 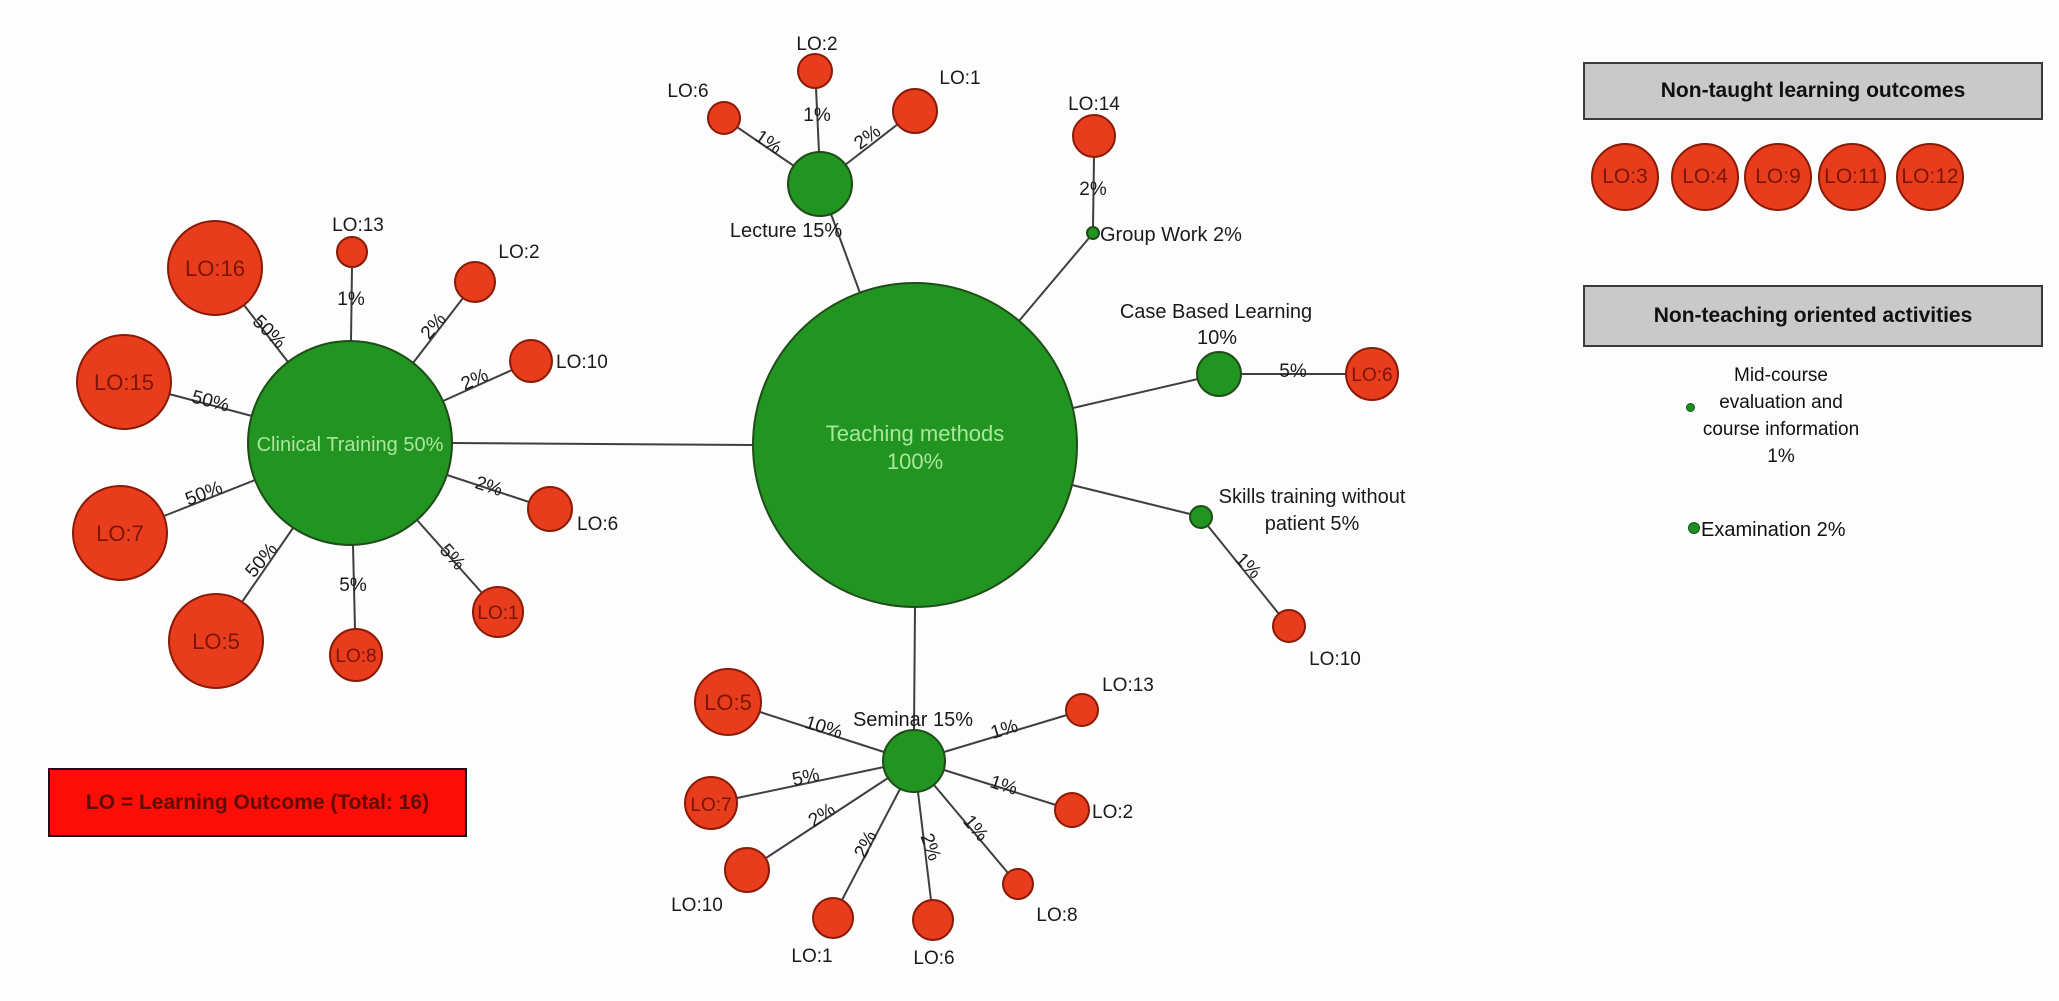 What do you see at coordinates (257, 802) in the screenshot?
I see `legend-box: LO = Learning Outcome (Total: 16)` at bounding box center [257, 802].